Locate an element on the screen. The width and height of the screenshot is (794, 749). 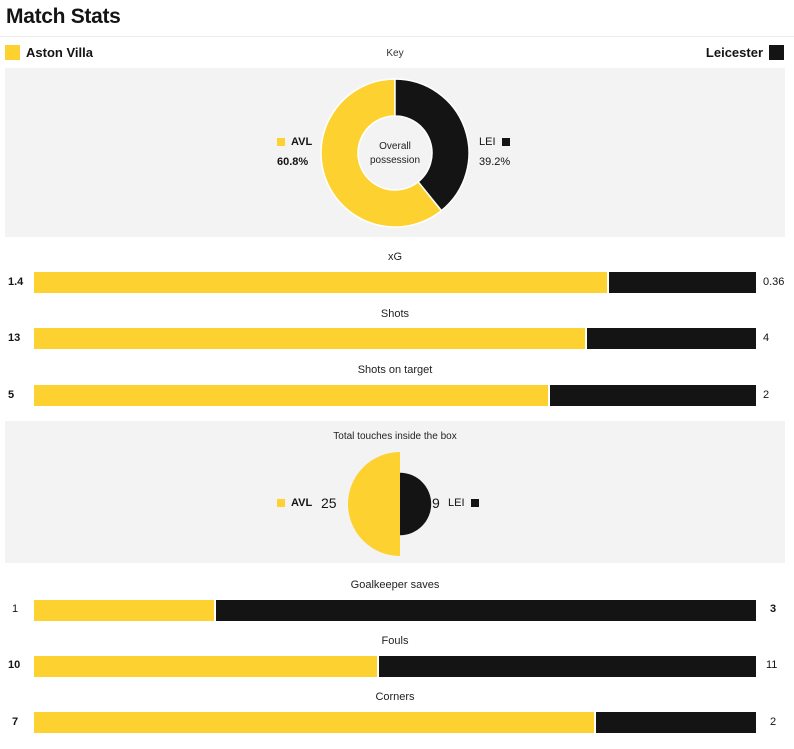
home-stat-value: 13 is located at coordinates (14, 338).